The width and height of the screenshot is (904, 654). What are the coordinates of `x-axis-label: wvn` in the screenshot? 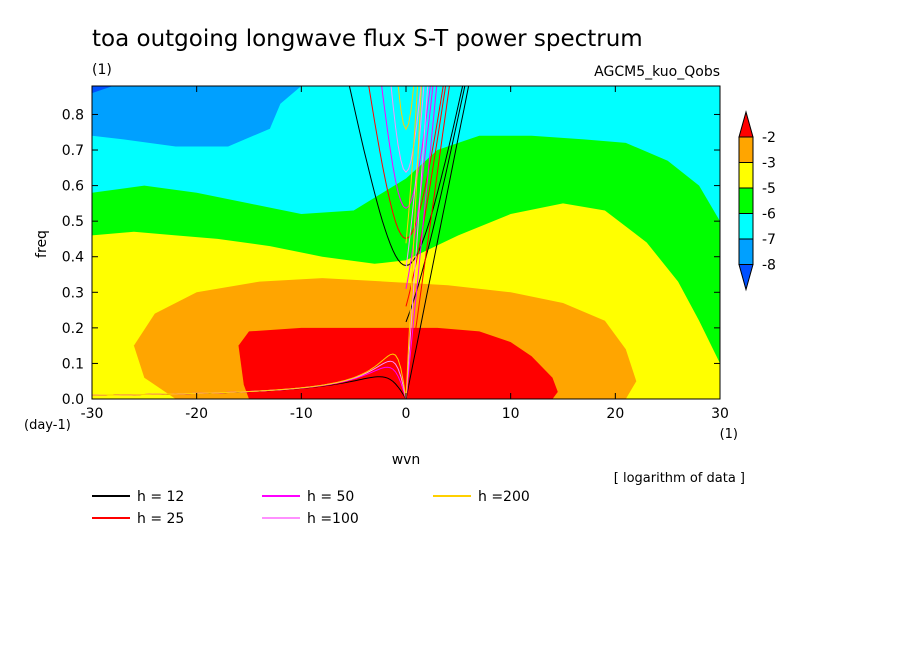 It's located at (406, 460).